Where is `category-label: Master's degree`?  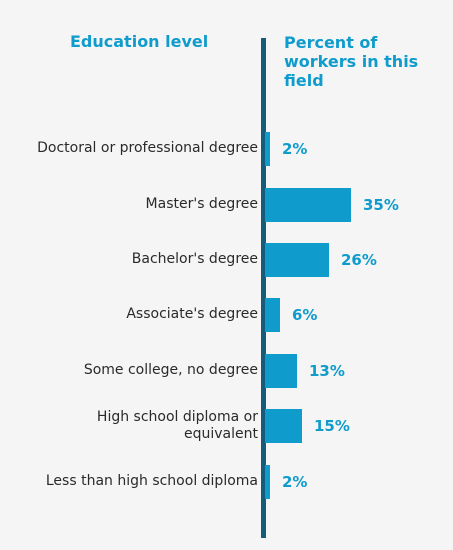 category-label: Master's degree is located at coordinates (201, 204).